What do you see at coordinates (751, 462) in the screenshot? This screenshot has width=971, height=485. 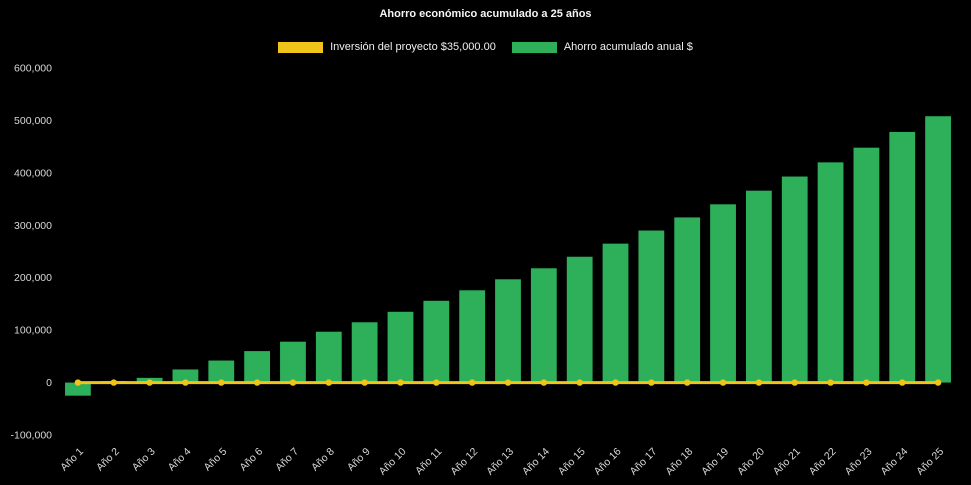 I see `x-axis-label: Año 20` at bounding box center [751, 462].